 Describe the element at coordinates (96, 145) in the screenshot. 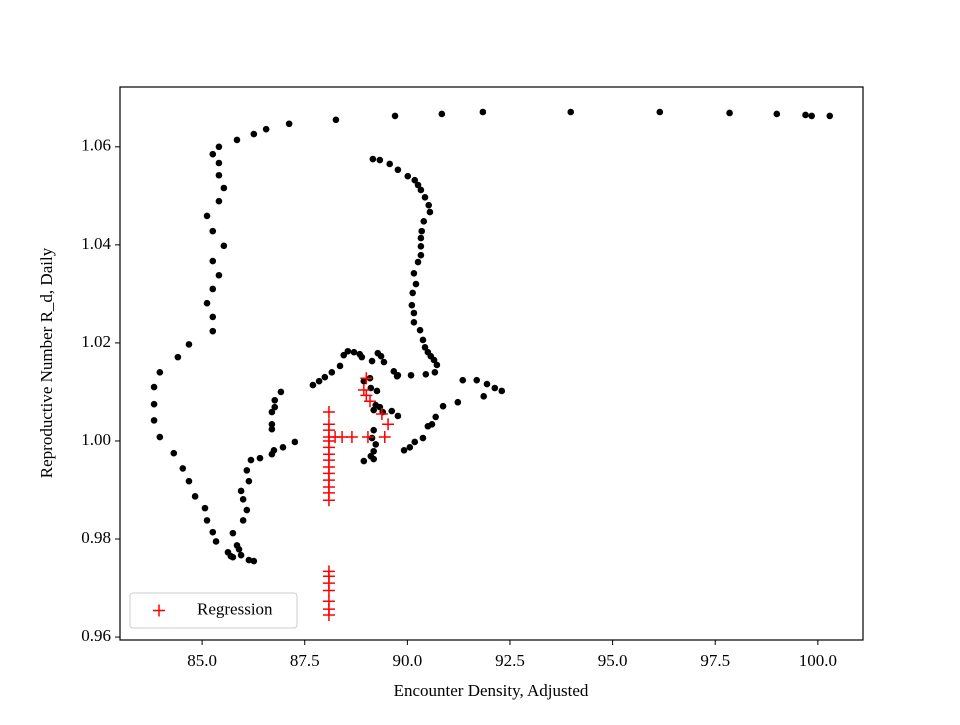

I see `y-tick-label: 1.06` at that location.